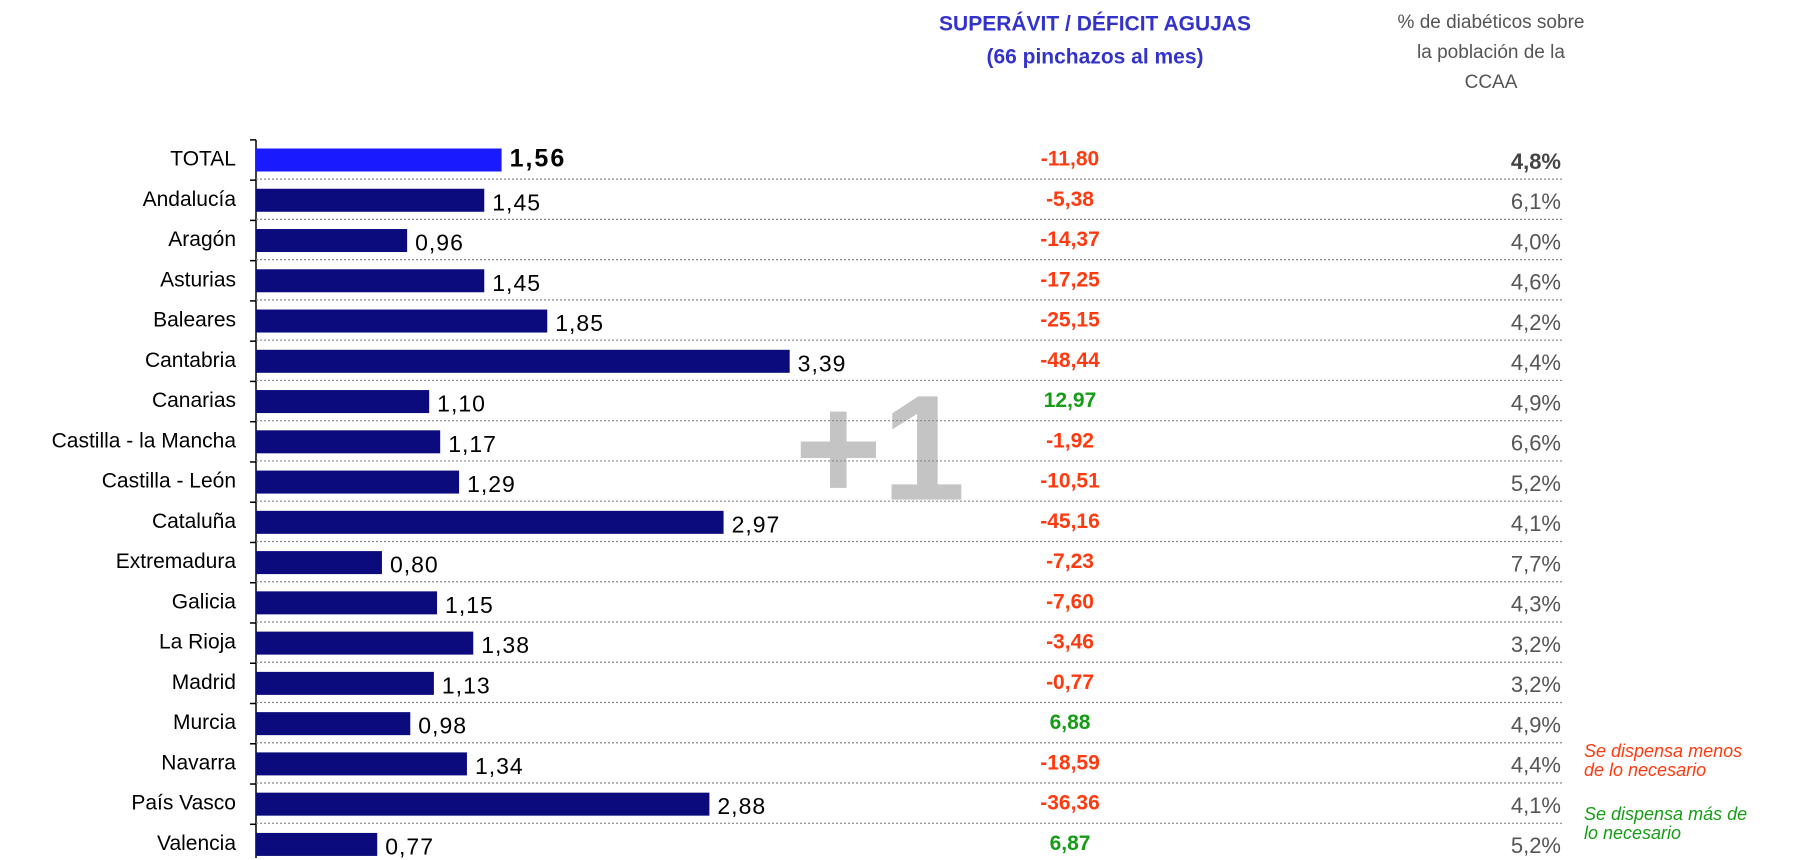 The width and height of the screenshot is (1816, 860). Describe the element at coordinates (1070, 481) in the screenshot. I see `balance-value: -10,51` at that location.